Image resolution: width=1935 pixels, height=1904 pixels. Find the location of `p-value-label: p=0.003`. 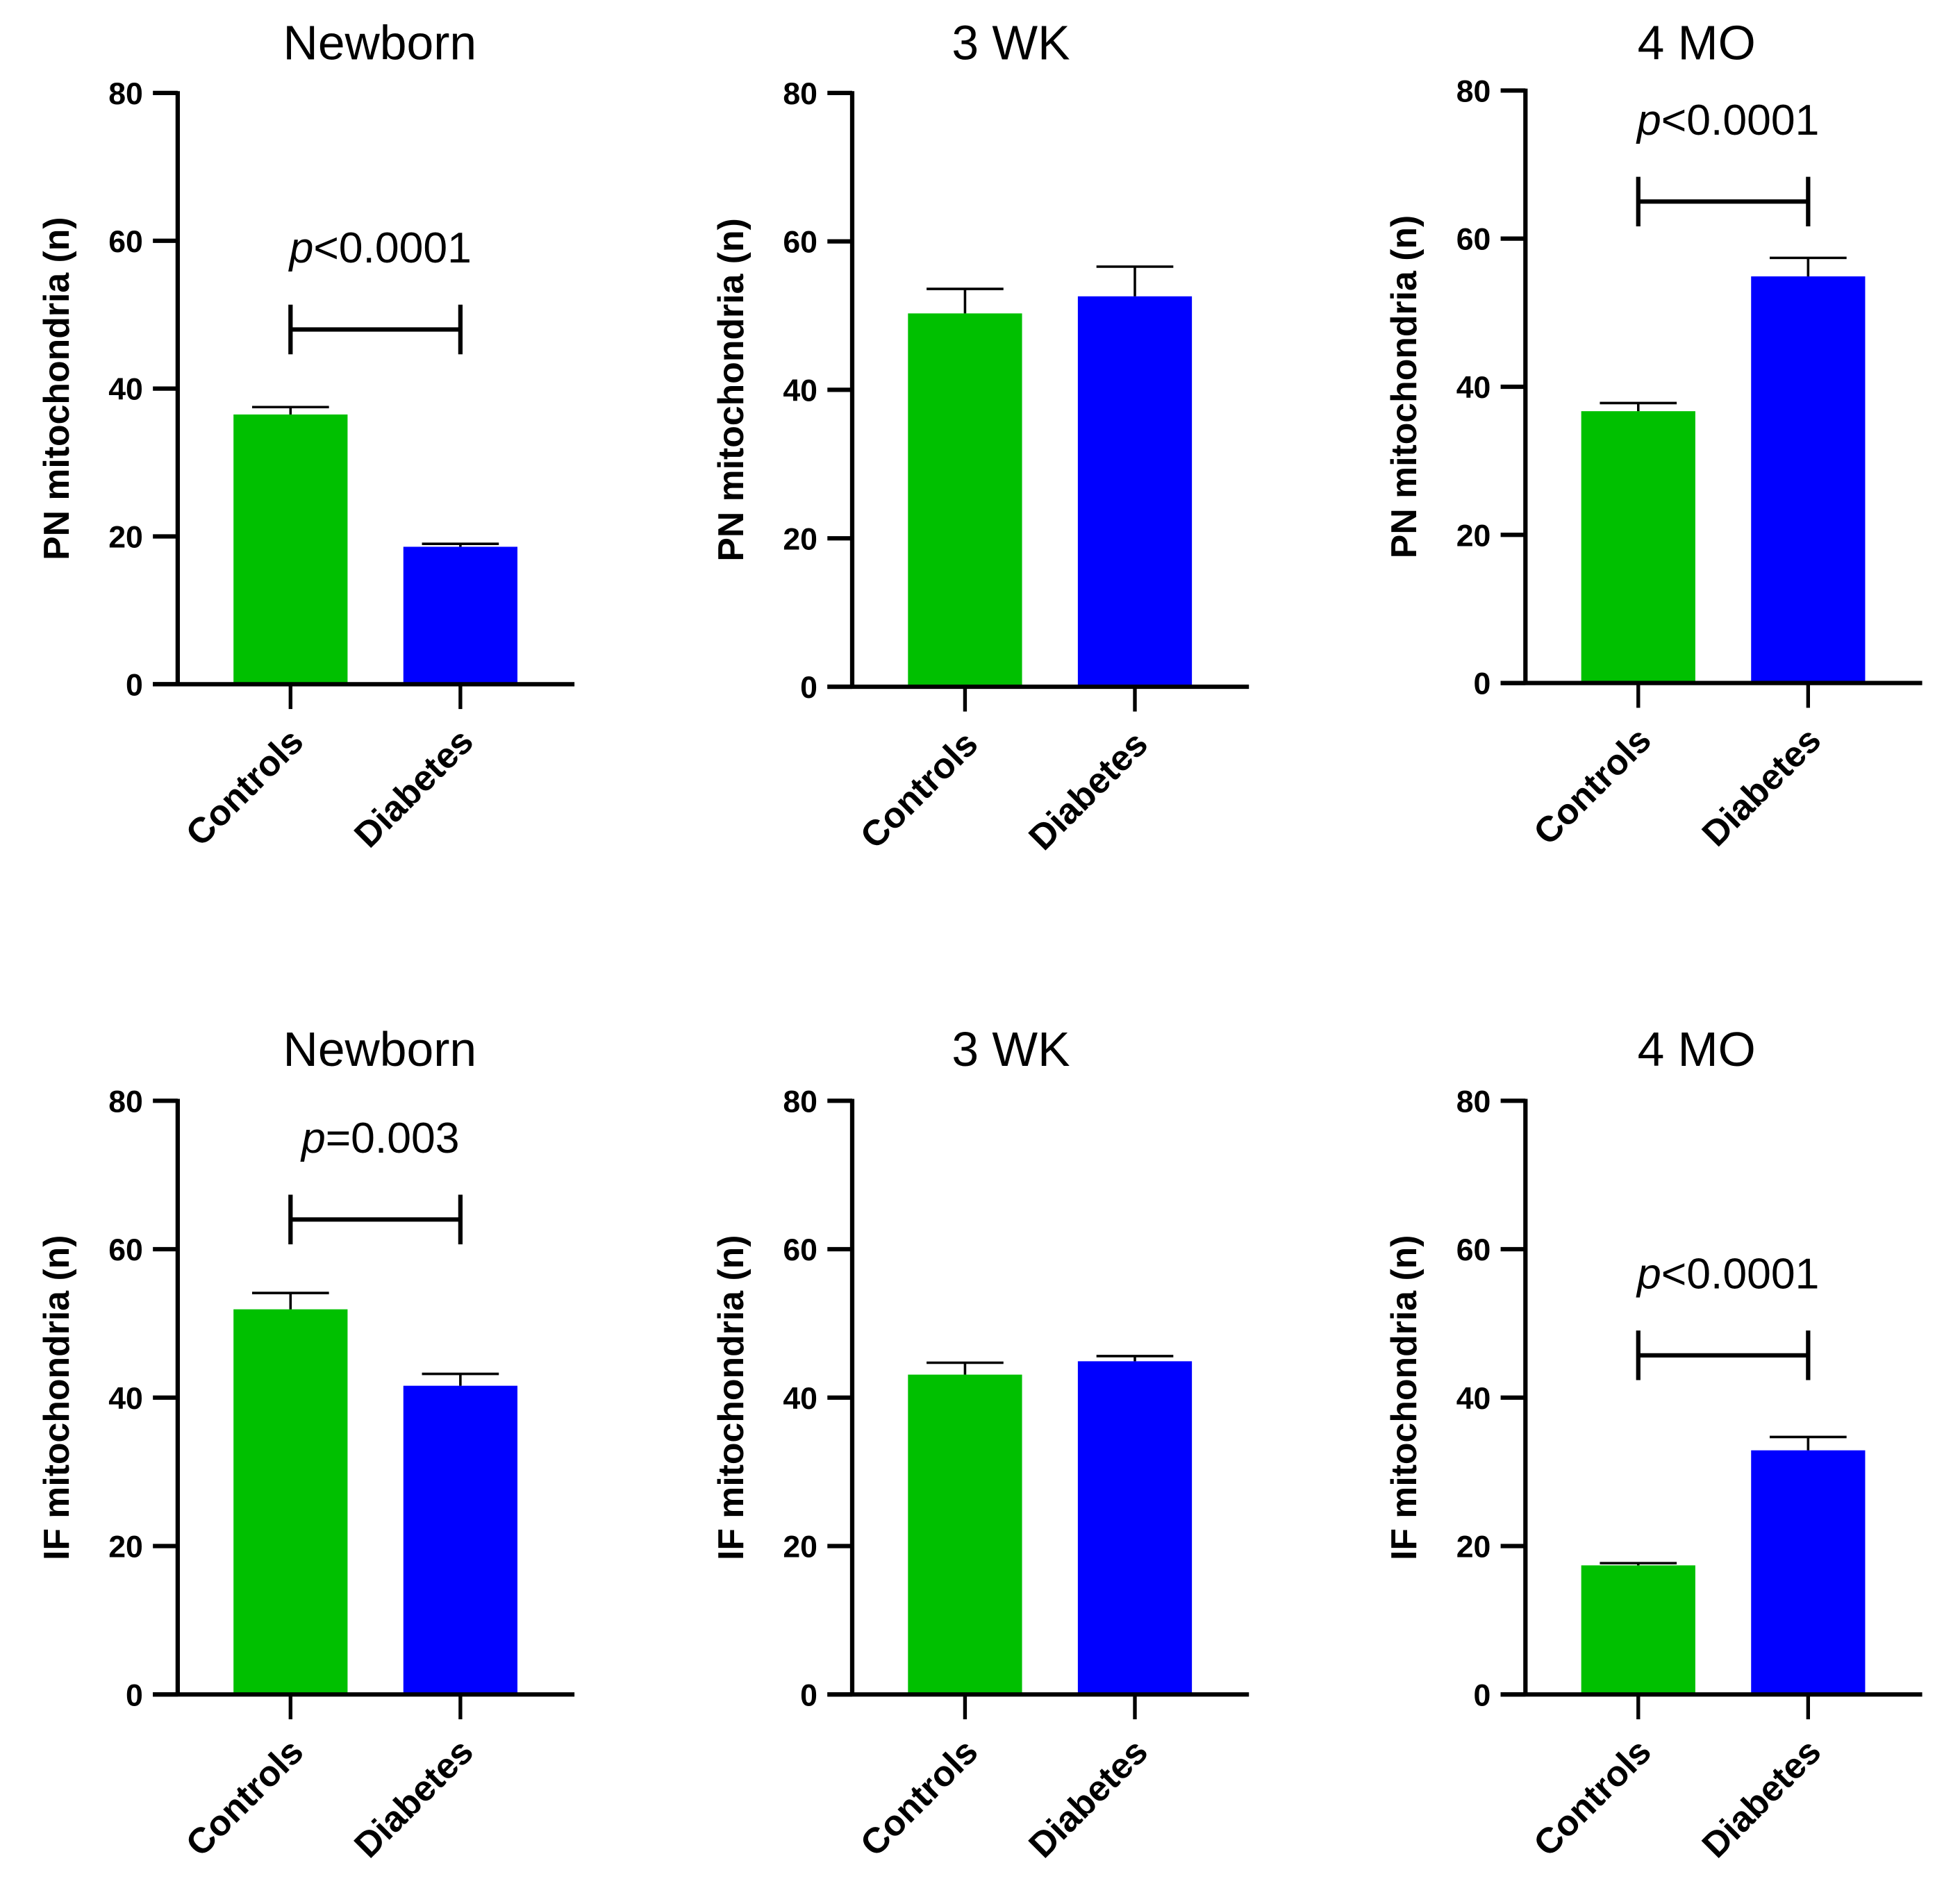

p-value-label: p=0.003 is located at coordinates (380, 1138).